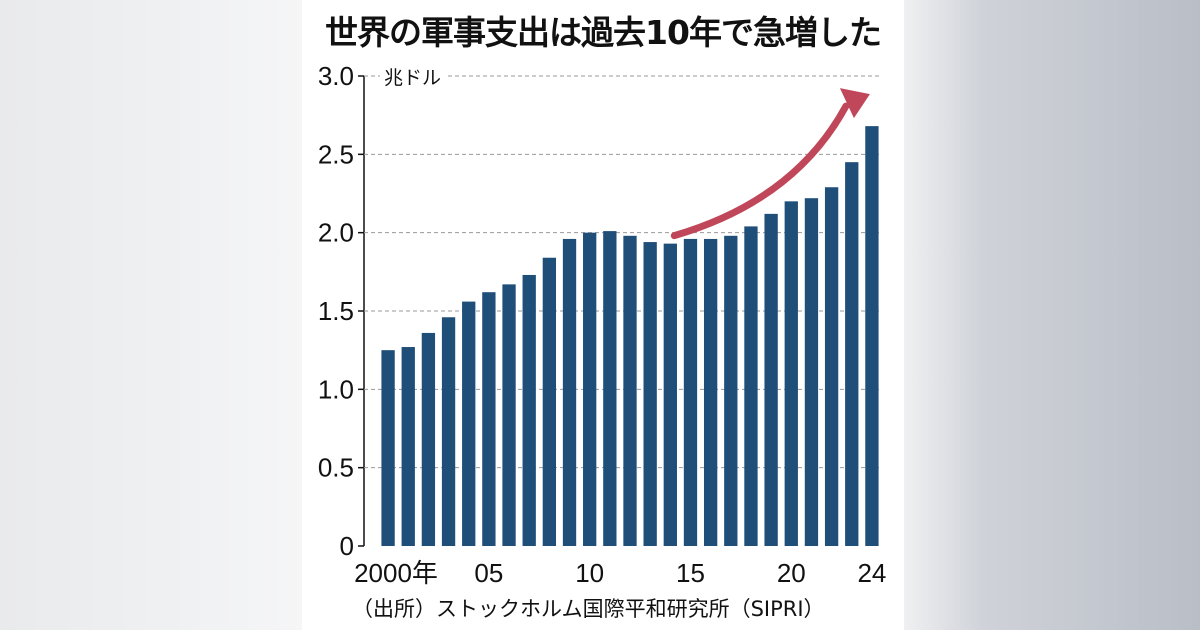 Image resolution: width=1200 pixels, height=630 pixels. I want to click on bar-2002, so click(428, 439).